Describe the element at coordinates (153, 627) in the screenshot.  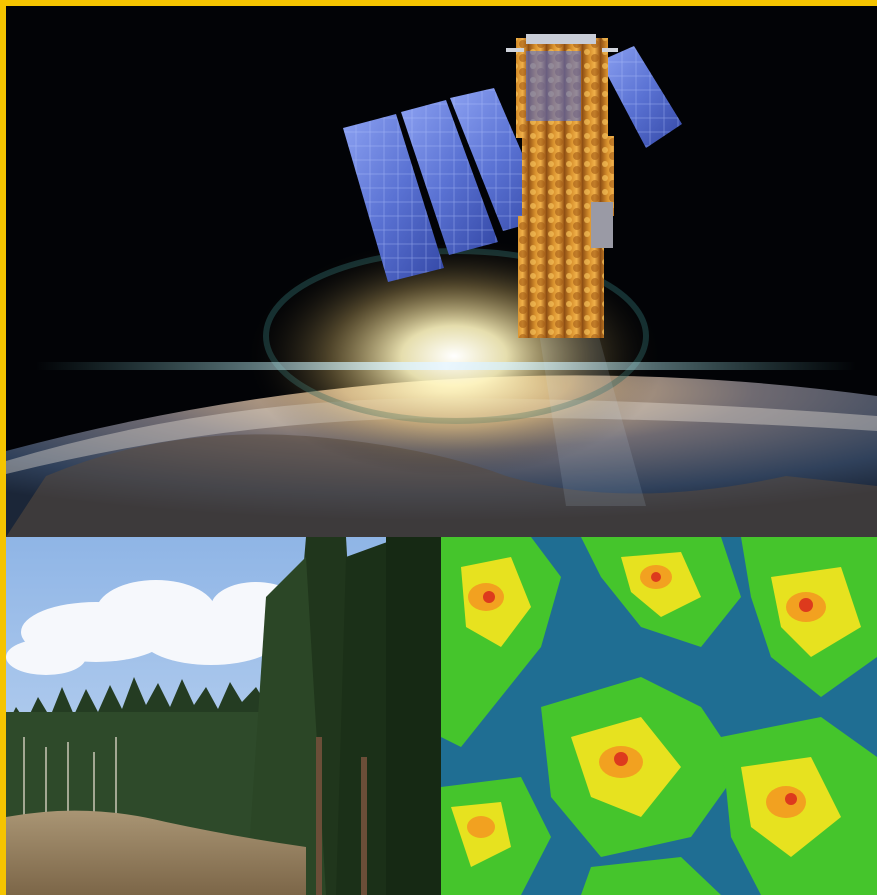
I see `clouds` at that location.